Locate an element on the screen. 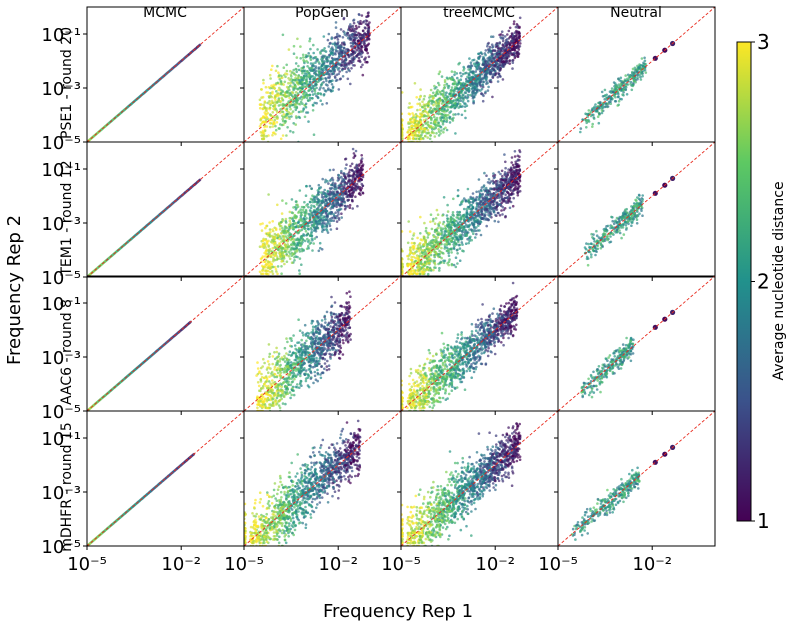 The width and height of the screenshot is (793, 627). scatter-points is located at coordinates (461, 213).